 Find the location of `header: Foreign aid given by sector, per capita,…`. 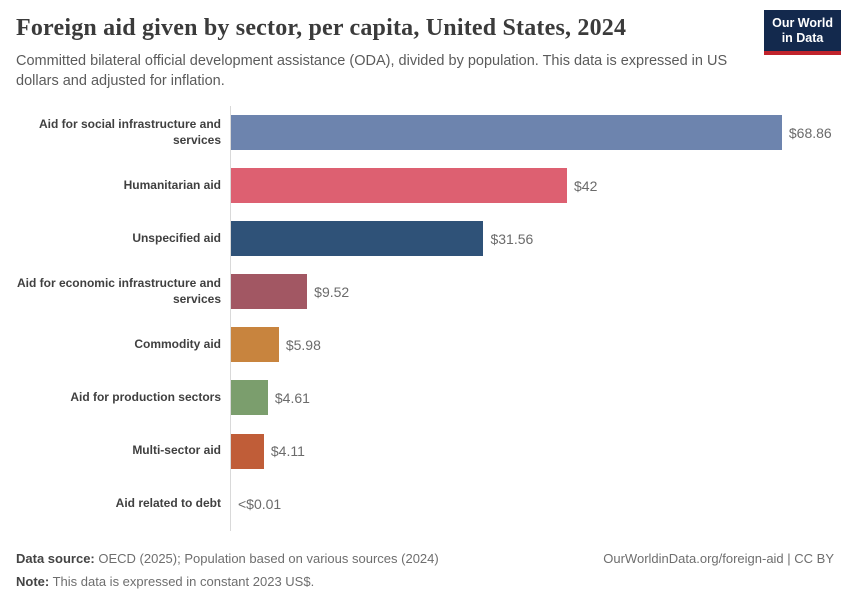

header: Foreign aid given by sector, per capita,… is located at coordinates (428, 51).